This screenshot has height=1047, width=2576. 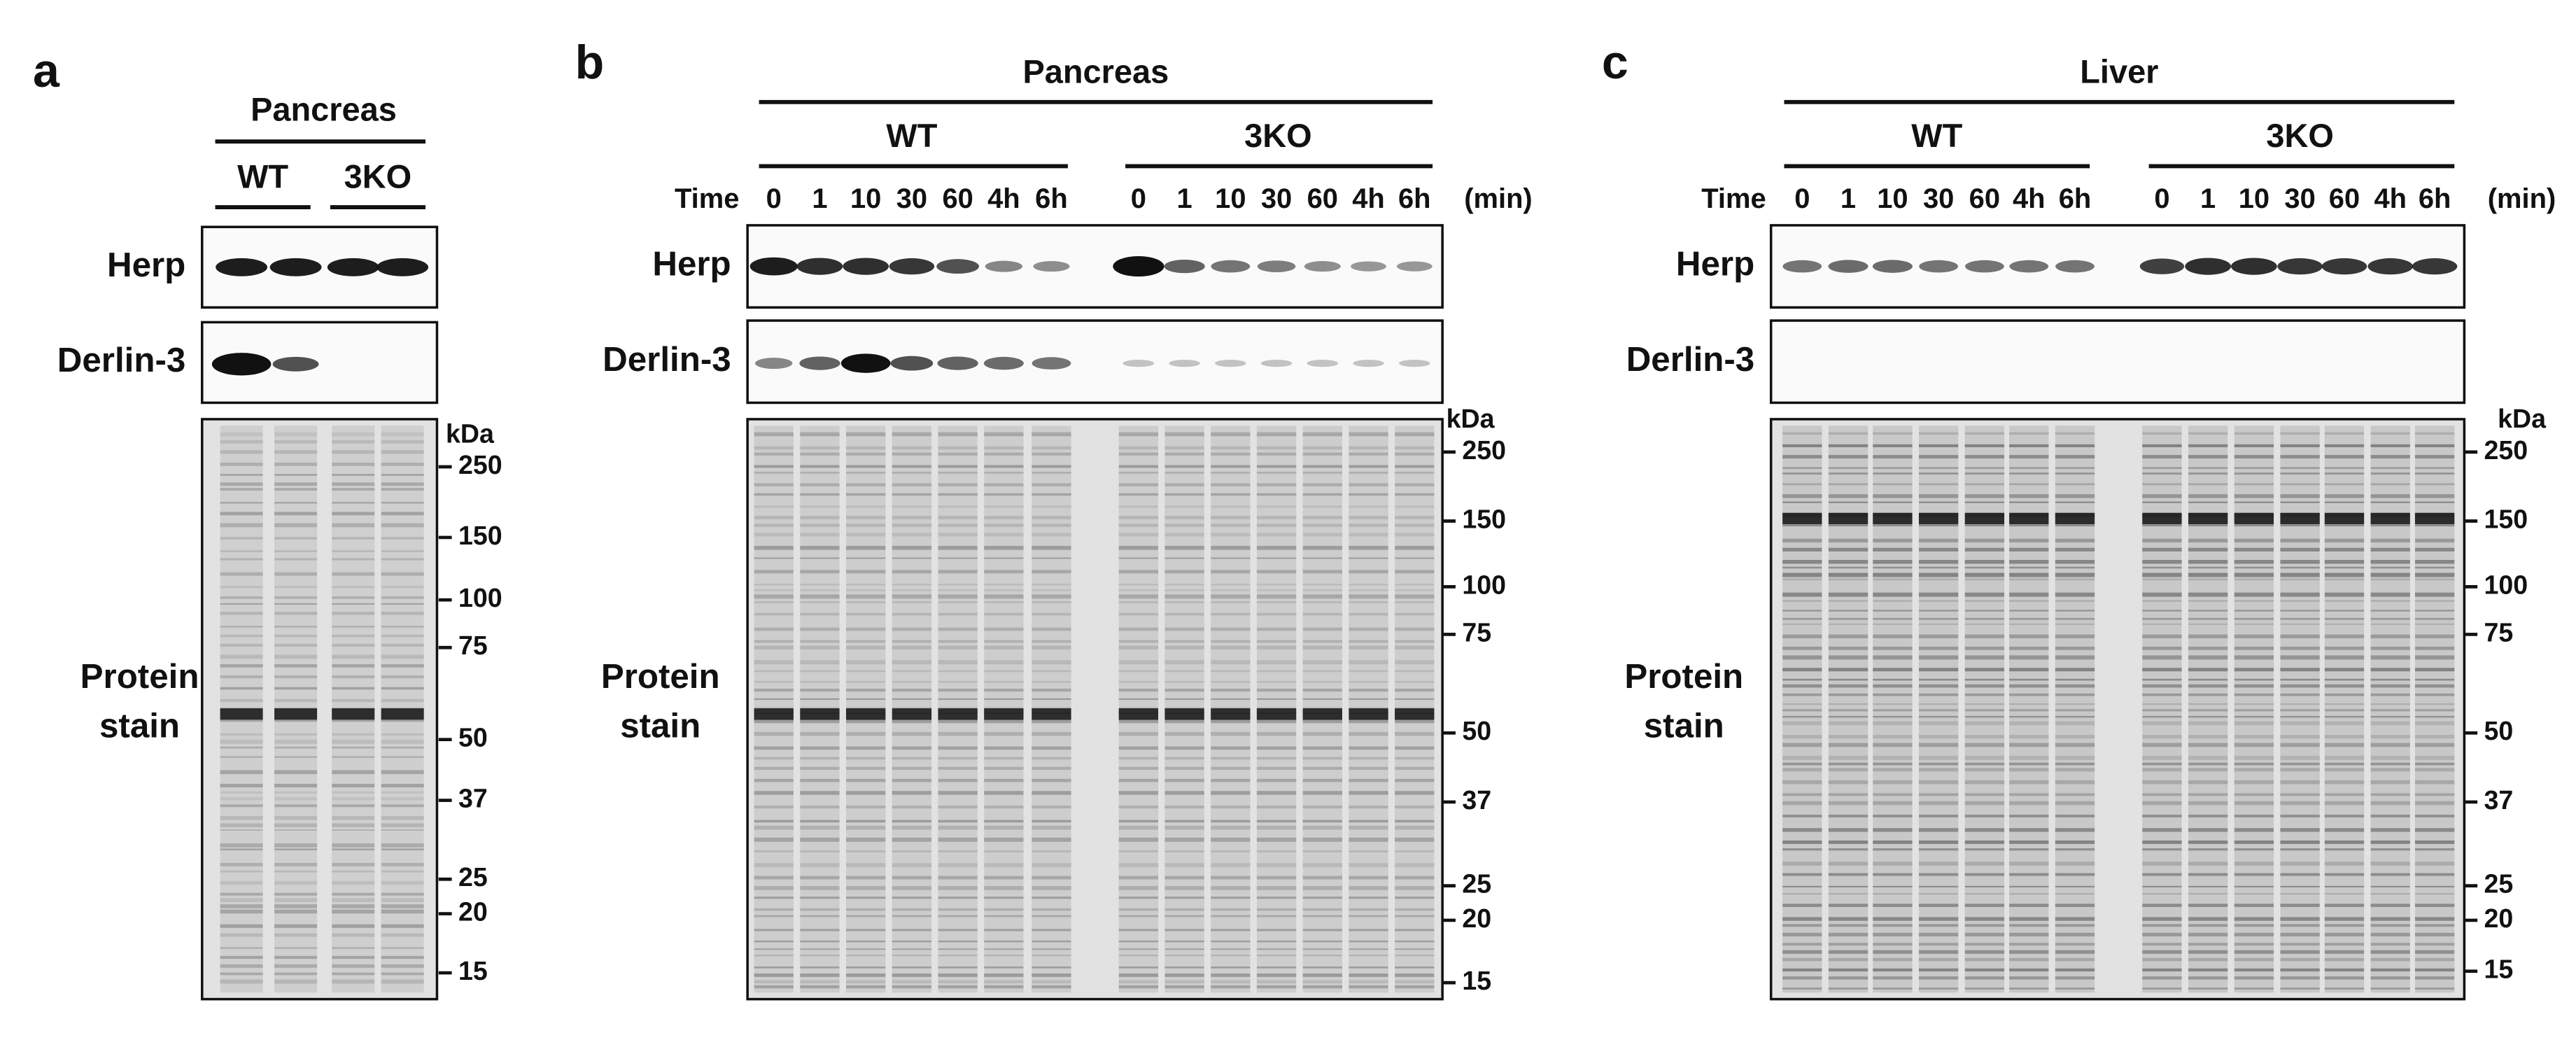 I want to click on timepoint: 0, so click(x=1802, y=198).